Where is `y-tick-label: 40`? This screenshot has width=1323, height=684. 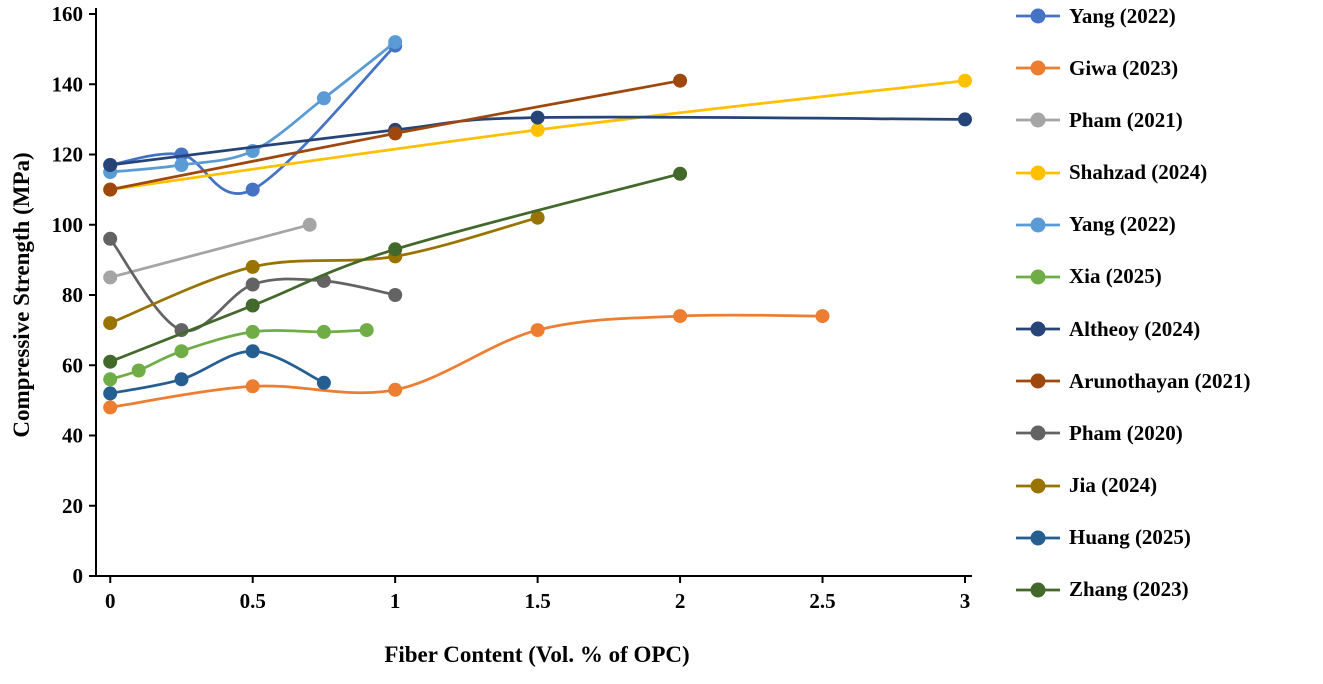 y-tick-label: 40 is located at coordinates (72, 436).